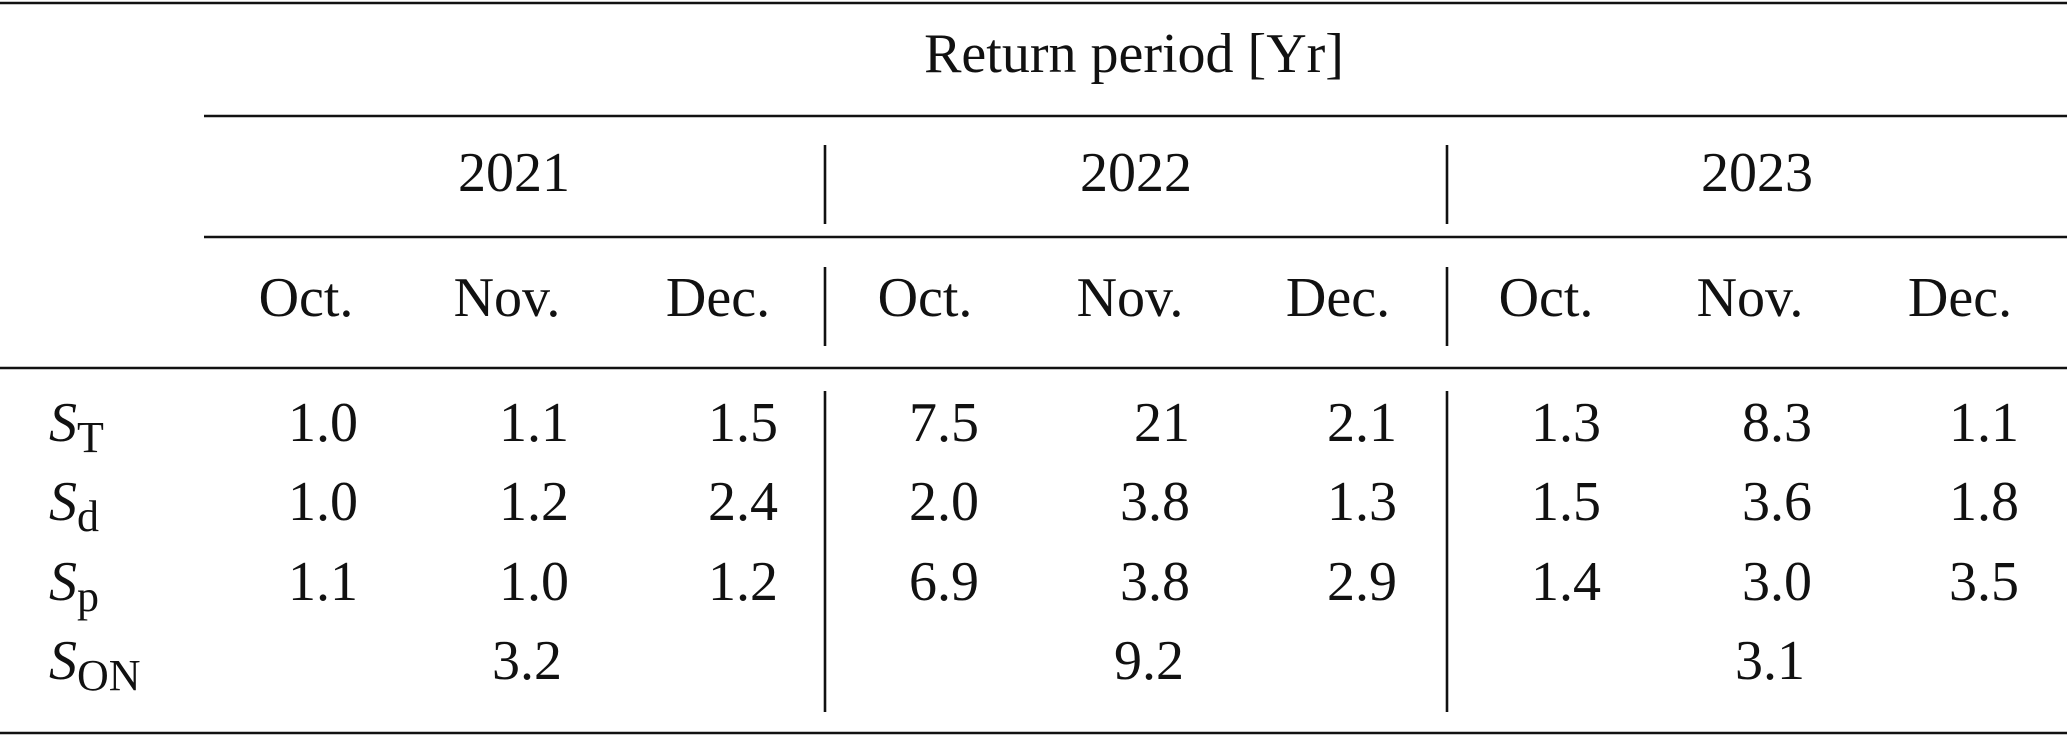 Image resolution: width=2067 pixels, height=735 pixels. What do you see at coordinates (944, 582) in the screenshot?
I see `cell-value: 6.9` at bounding box center [944, 582].